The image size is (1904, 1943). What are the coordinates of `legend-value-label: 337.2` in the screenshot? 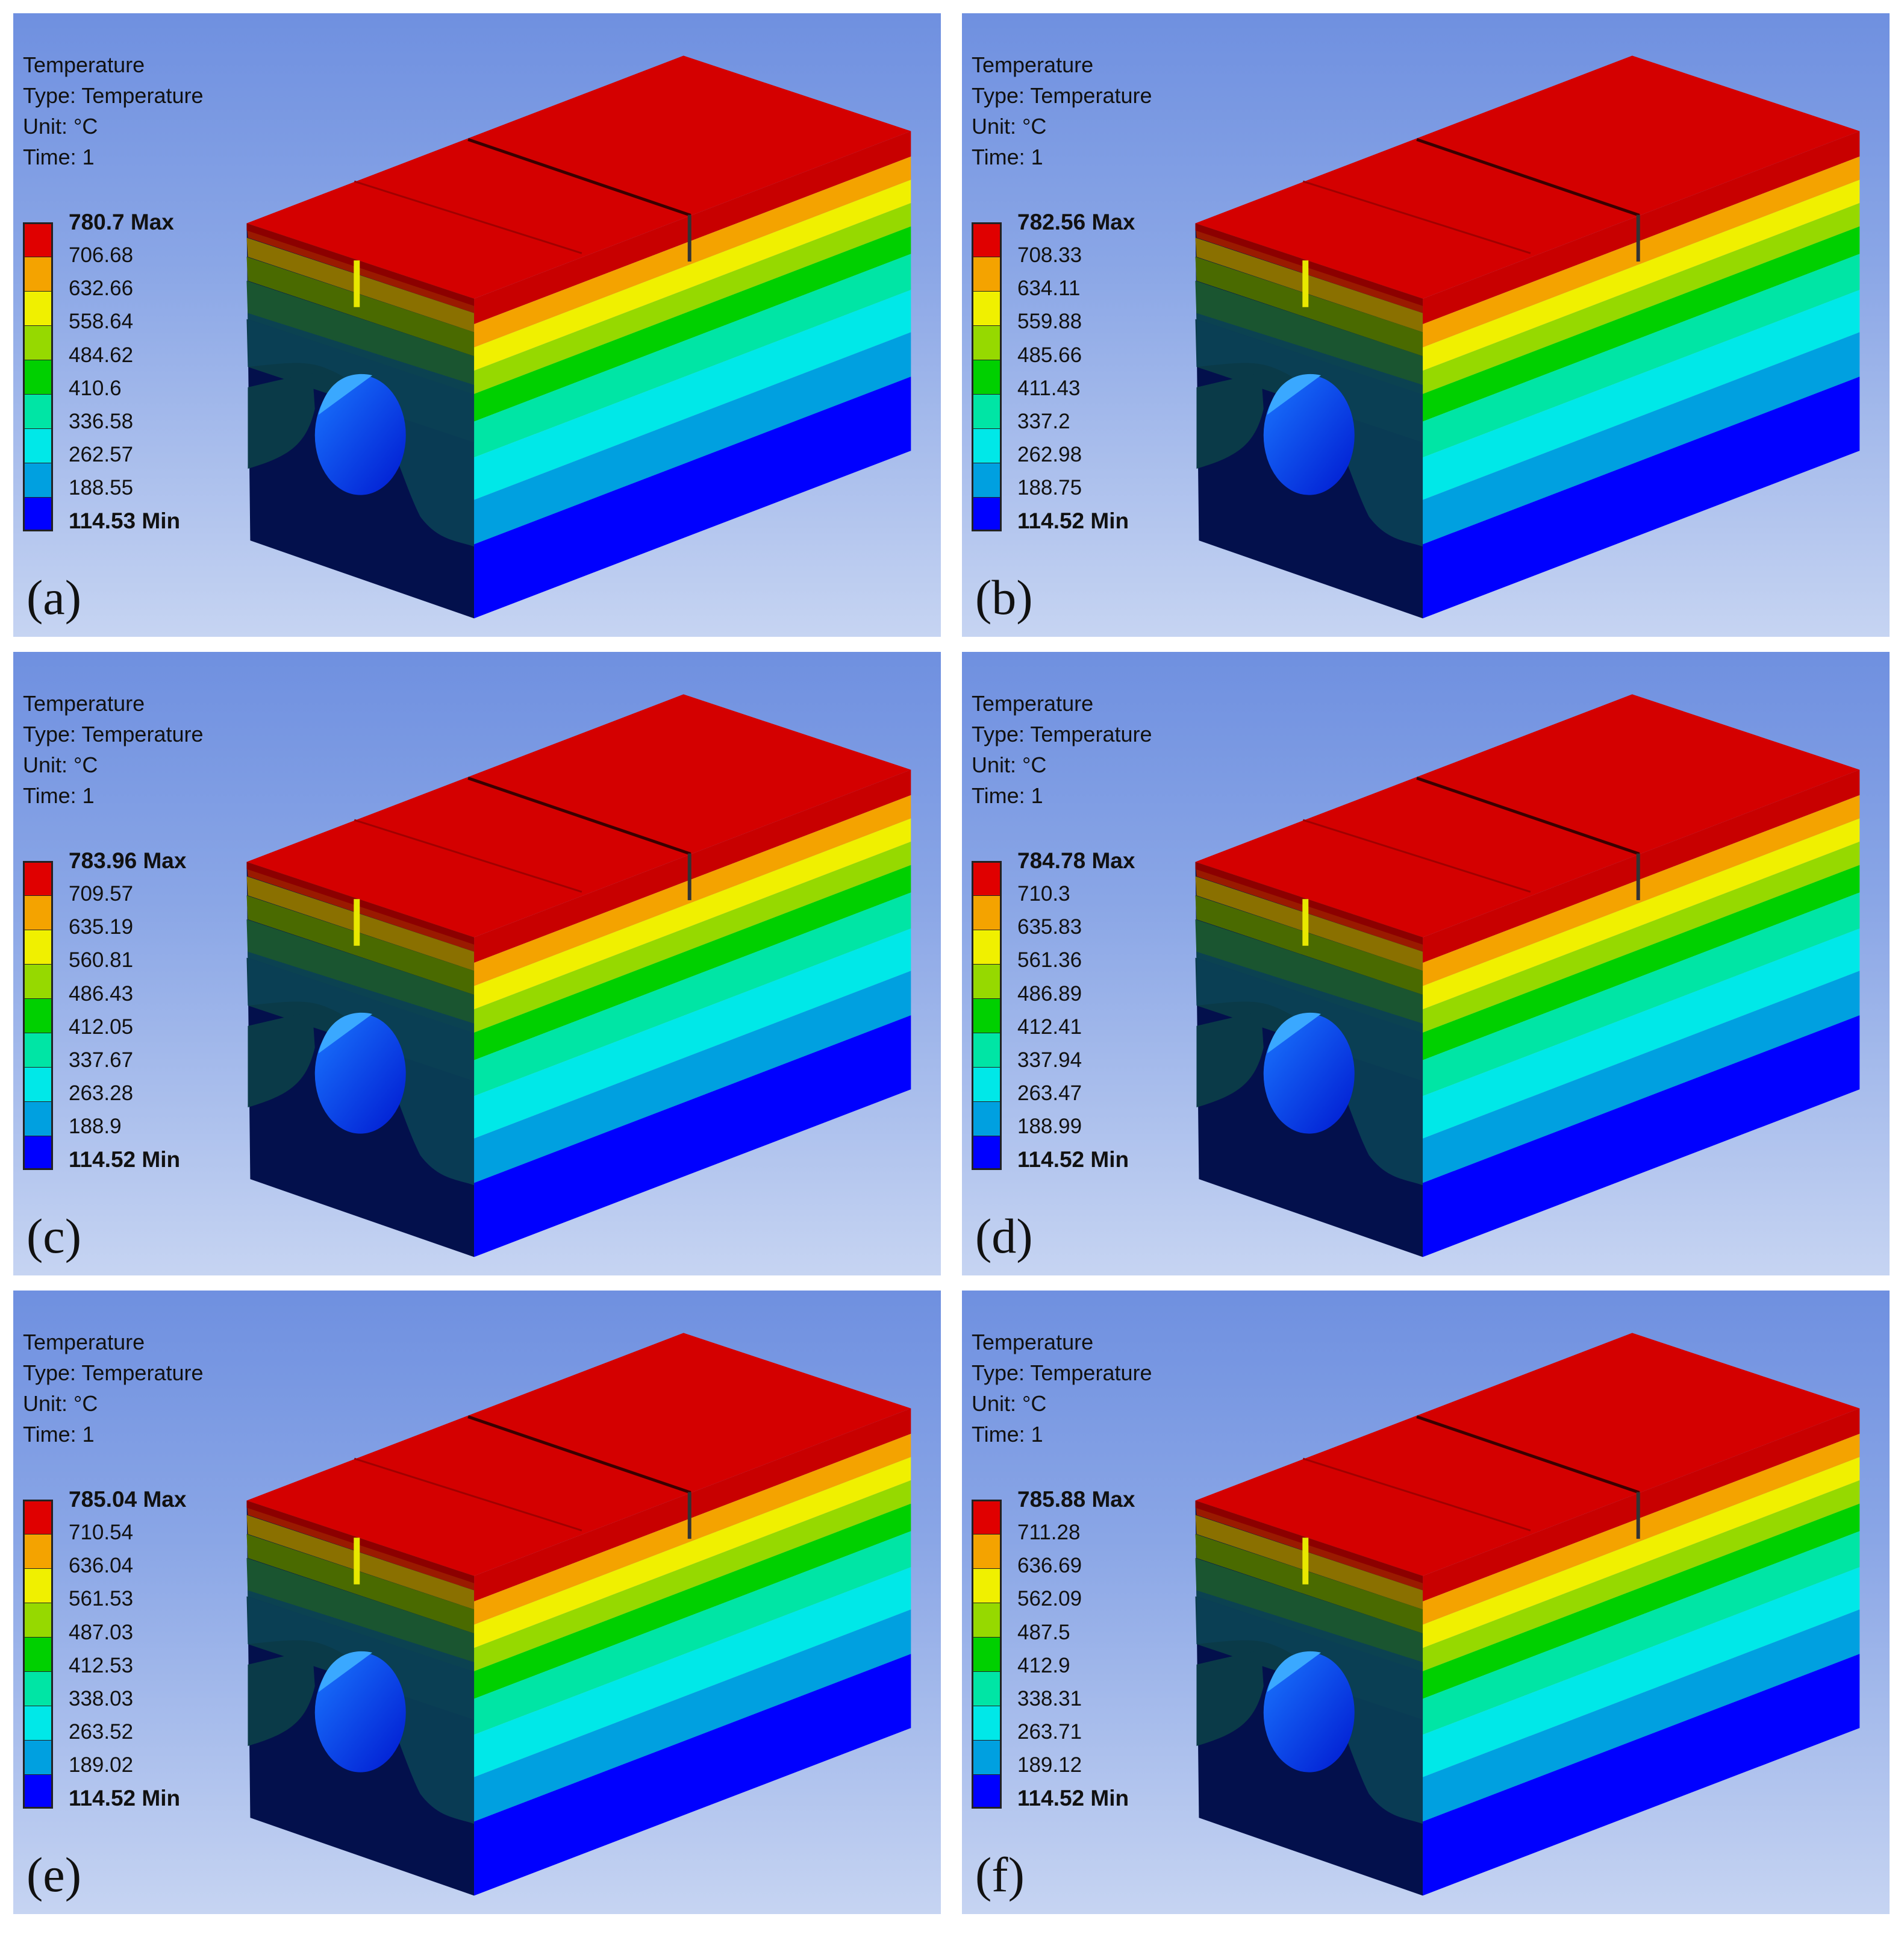 It's located at (1044, 421).